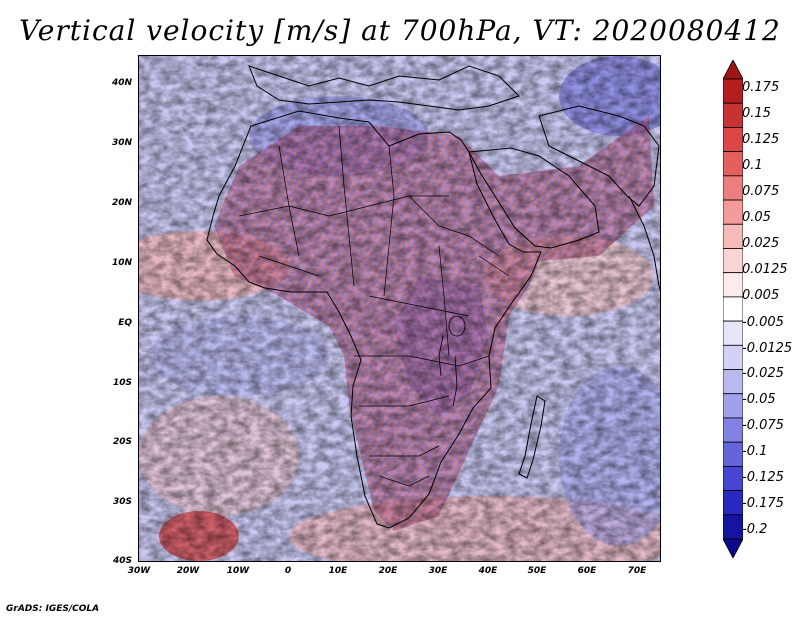 The image size is (800, 618). What do you see at coordinates (139, 571) in the screenshot?
I see `lon-label: 30W` at bounding box center [139, 571].